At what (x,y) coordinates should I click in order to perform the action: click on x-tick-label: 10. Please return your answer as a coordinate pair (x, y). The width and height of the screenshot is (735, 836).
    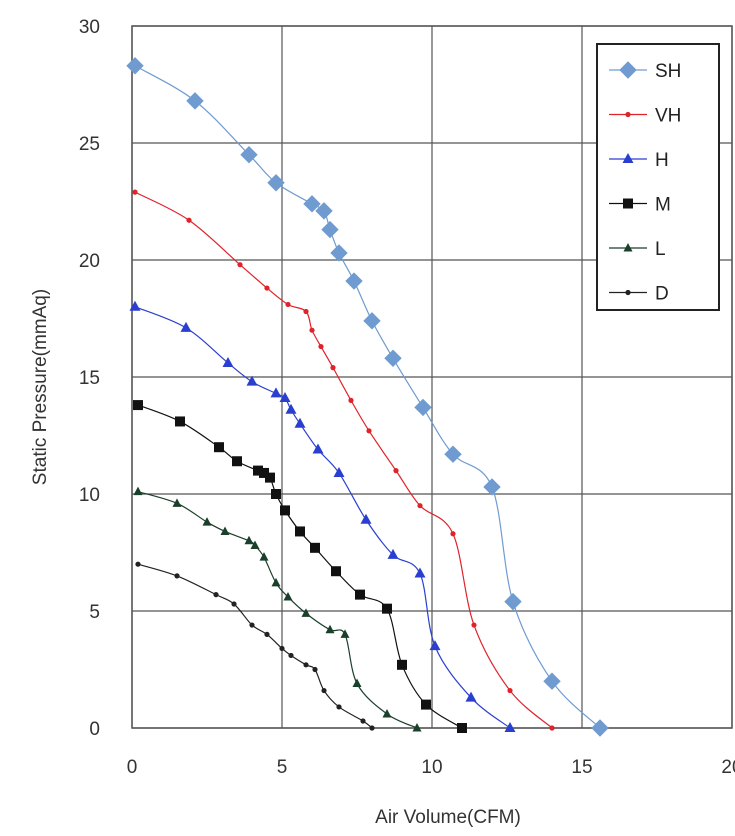
    Looking at the image, I should click on (431, 767).